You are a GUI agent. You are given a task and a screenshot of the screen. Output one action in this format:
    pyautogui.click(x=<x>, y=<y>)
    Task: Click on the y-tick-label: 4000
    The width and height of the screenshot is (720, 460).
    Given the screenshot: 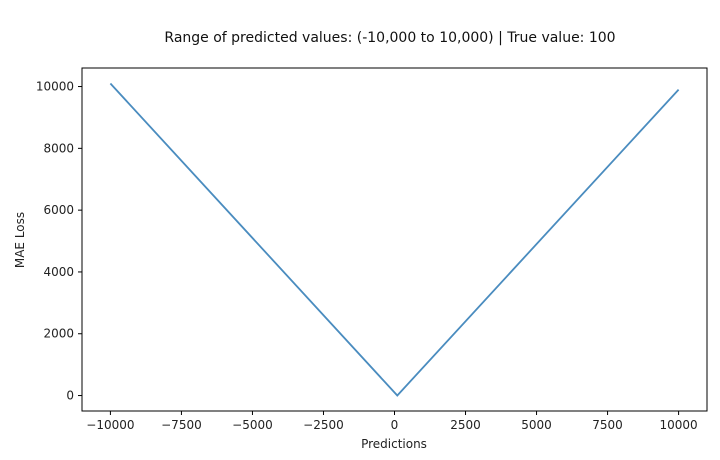 What is the action you would take?
    pyautogui.click(x=58, y=272)
    